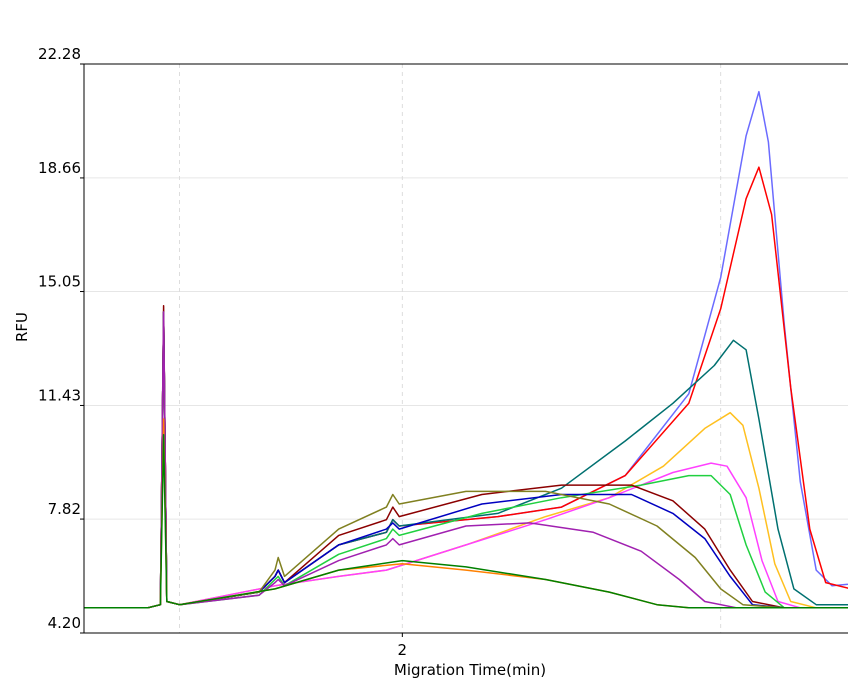  Describe the element at coordinates (61, 339) in the screenshot. I see `y-axis-ticks: 4.20 7.82 11.43 15.05 18.66 22.28` at that location.